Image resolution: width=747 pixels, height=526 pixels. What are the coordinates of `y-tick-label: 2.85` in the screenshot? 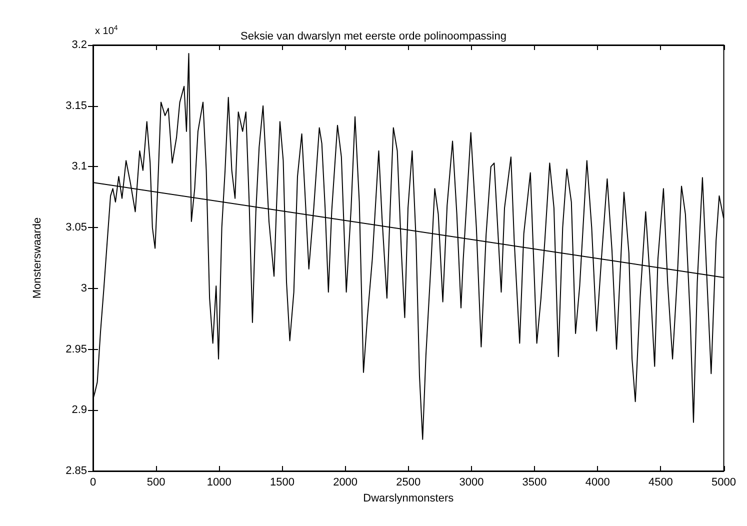 It's located at (76, 471).